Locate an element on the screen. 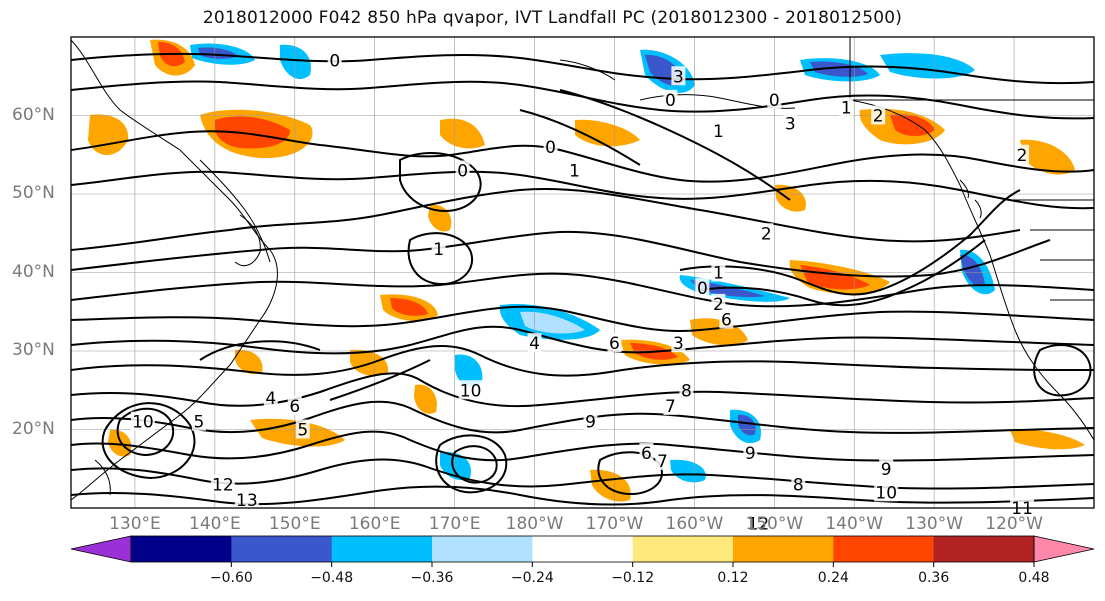 This screenshot has height=601, width=1105. latitude-label: 20°N is located at coordinates (33, 428).